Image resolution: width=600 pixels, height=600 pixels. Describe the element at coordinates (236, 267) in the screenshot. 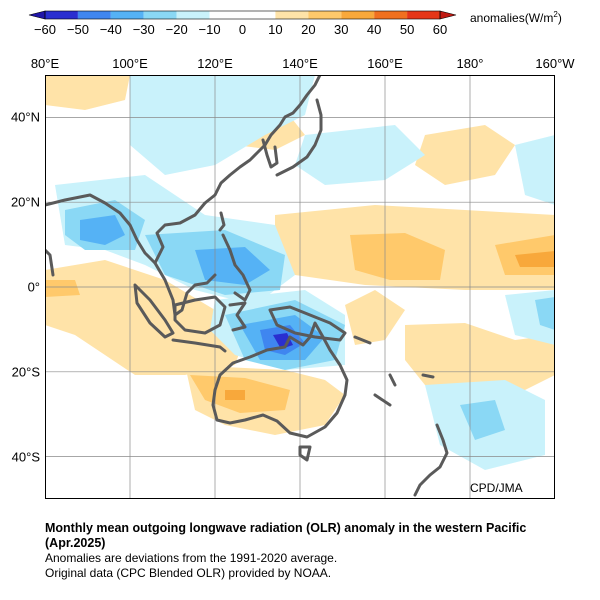

I see `coastline-philippines` at that location.